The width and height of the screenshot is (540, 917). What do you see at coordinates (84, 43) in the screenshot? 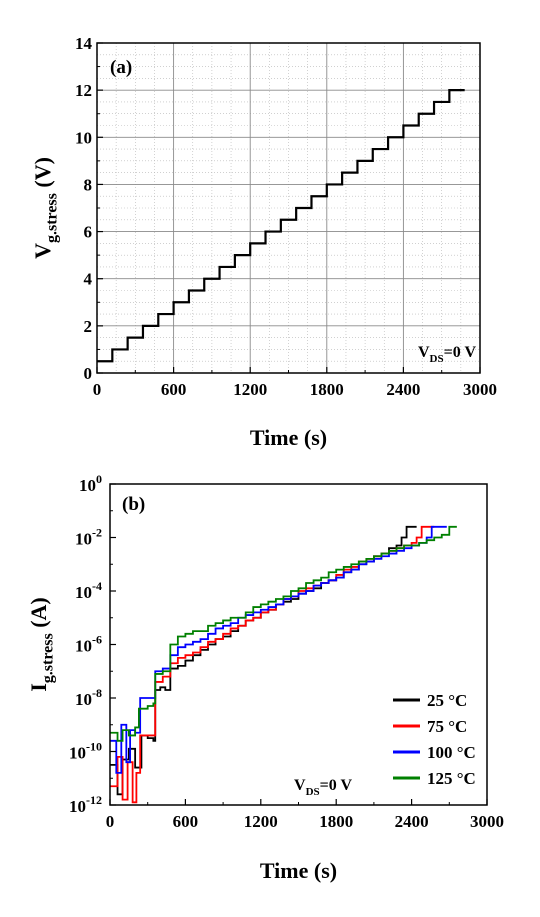
I see `y-tick-label: 14` at bounding box center [84, 43].